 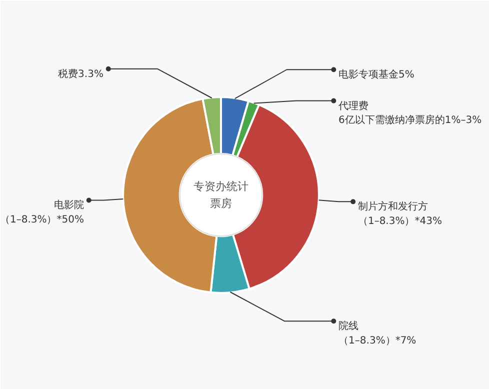 What do you see at coordinates (42, 212) in the screenshot?
I see `slice-label: 电影院（1–8.3%）*50%` at bounding box center [42, 212].